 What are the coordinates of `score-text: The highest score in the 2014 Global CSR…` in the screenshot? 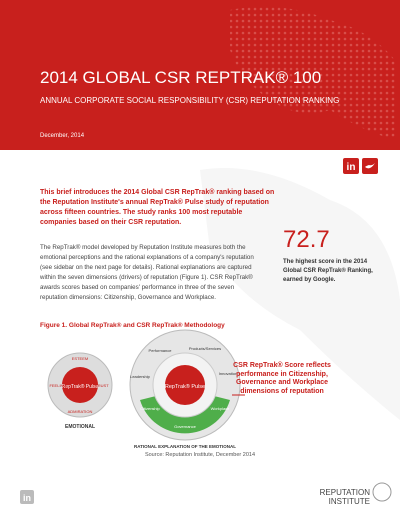 It's located at (328, 271).